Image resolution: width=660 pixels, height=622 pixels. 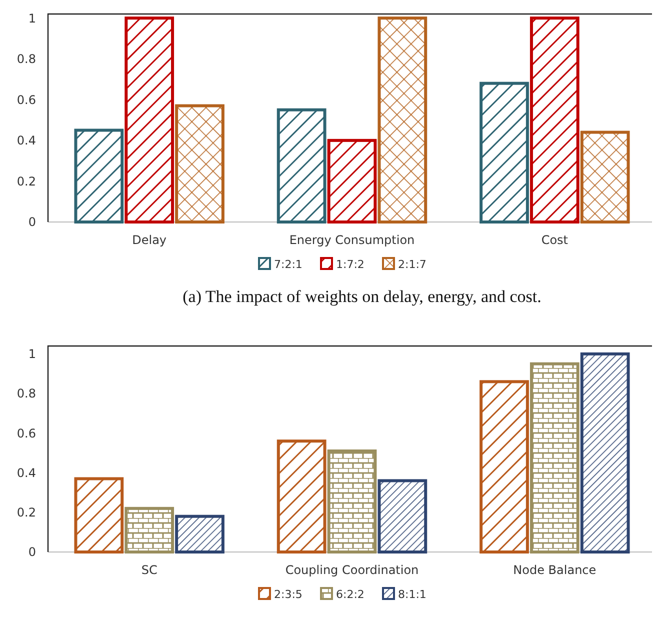 I want to click on legend-label: 2:1:7, so click(x=412, y=264).